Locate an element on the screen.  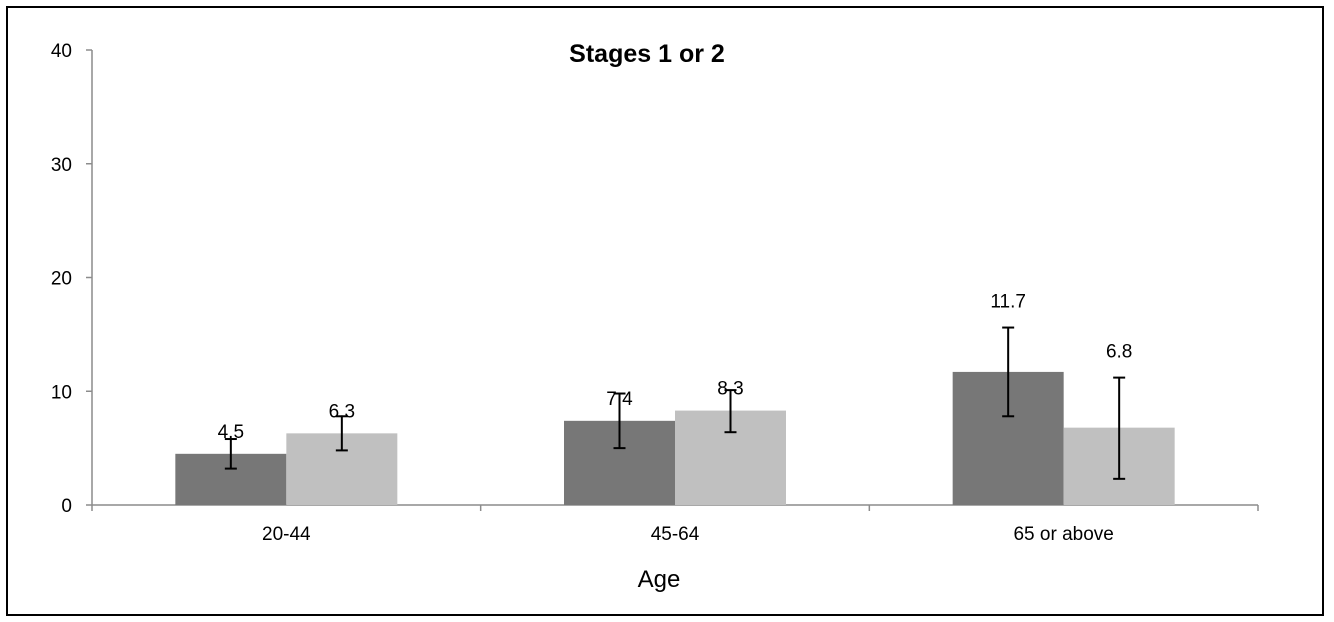
chart-title: Stages 1 or 2 is located at coordinates (647, 54).